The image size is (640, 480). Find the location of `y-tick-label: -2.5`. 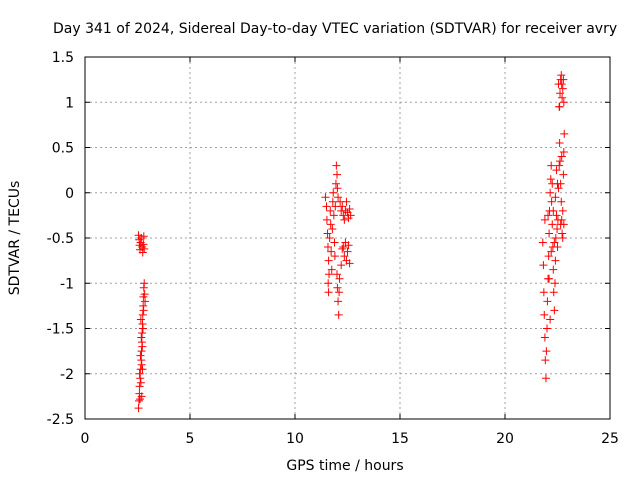

y-tick-label: -2.5 is located at coordinates (60, 420).